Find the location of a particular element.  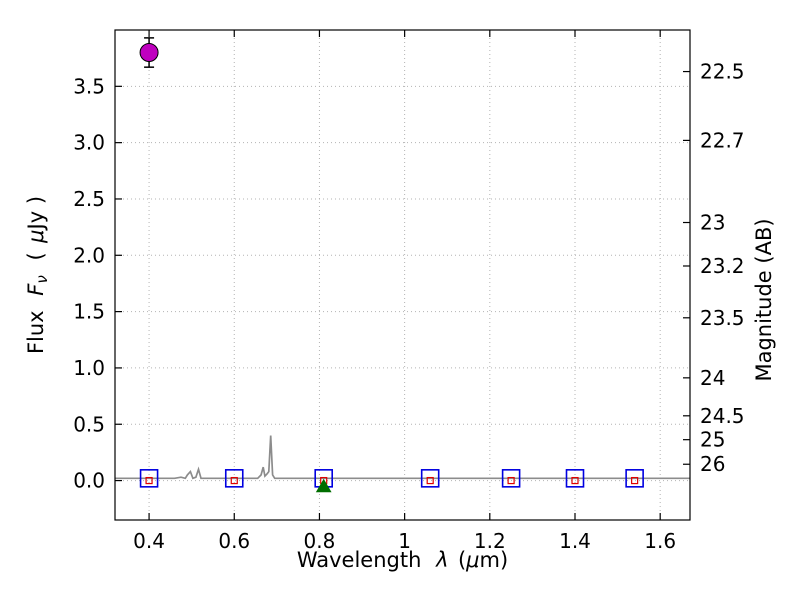

y-tick-label: 0.0 is located at coordinates (89, 481).